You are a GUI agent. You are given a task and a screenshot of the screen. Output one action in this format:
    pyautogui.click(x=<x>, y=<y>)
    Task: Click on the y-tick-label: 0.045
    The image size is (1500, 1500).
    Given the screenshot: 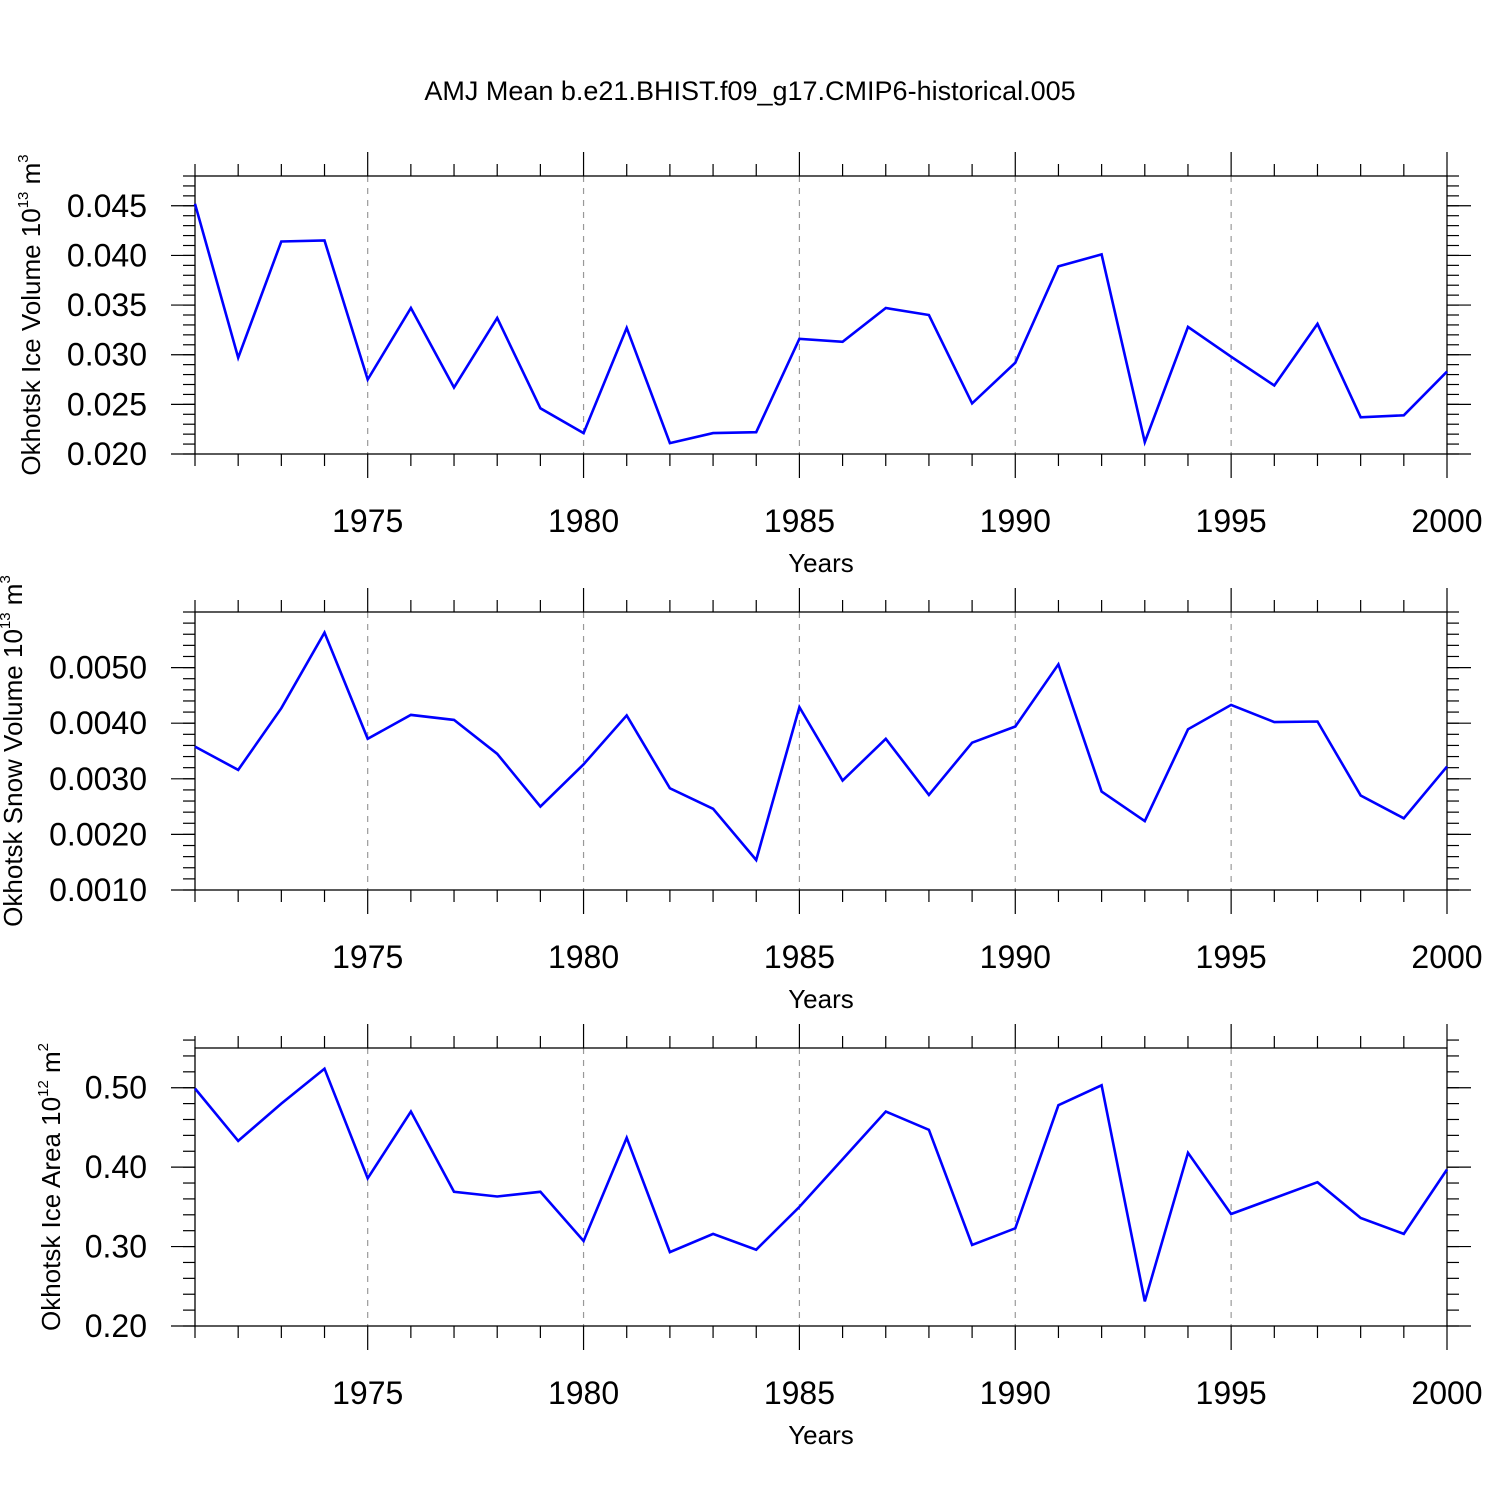 What is the action you would take?
    pyautogui.click(x=107, y=206)
    